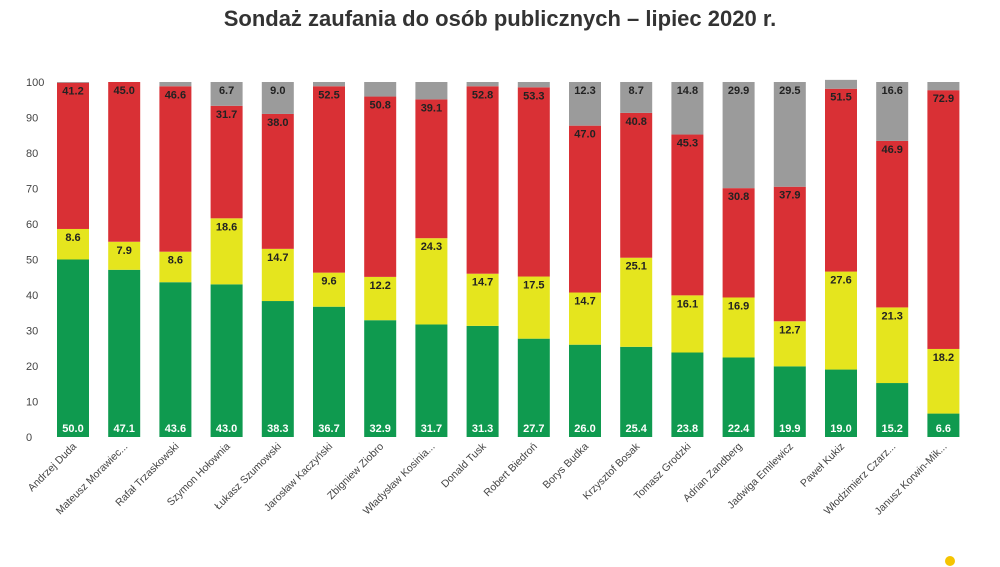 The height and width of the screenshot is (567, 1000). Describe the element at coordinates (584, 91) in the screenshot. I see `data-label: 12.3` at that location.